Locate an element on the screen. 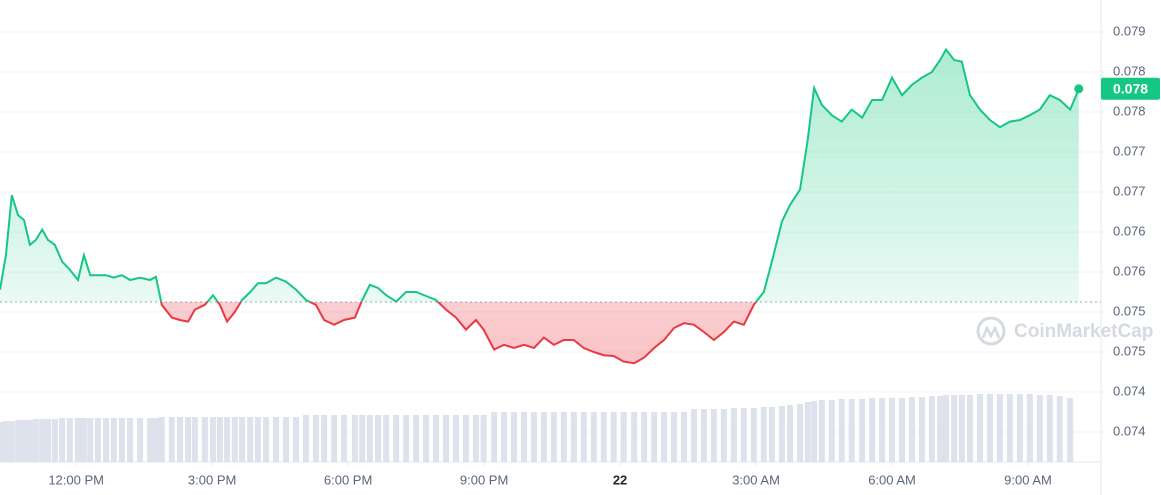 The image size is (1161, 495). last-point is located at coordinates (1079, 89).